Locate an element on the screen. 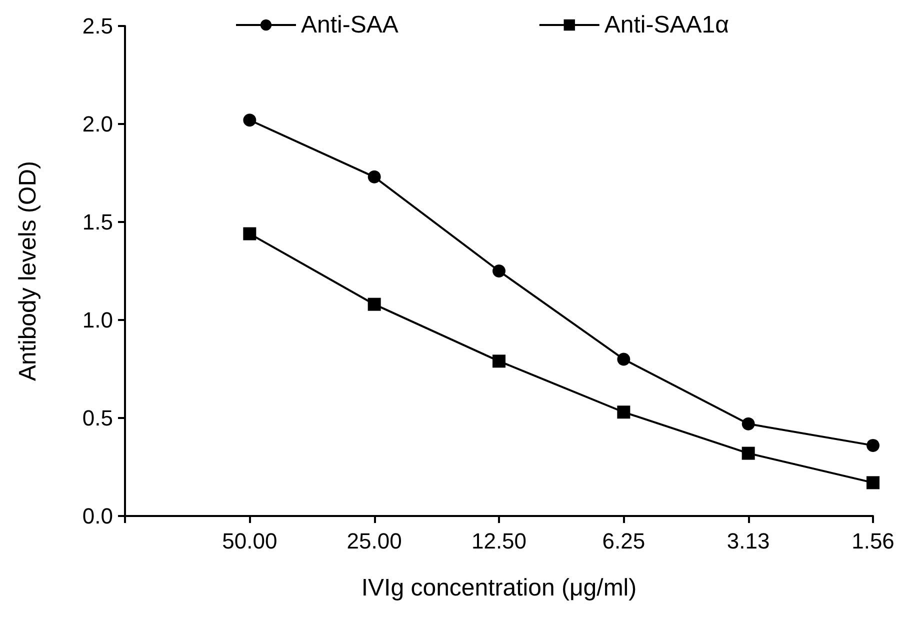 The width and height of the screenshot is (912, 622). y-axis-title: Antibody levels (OD) is located at coordinates (28, 271).